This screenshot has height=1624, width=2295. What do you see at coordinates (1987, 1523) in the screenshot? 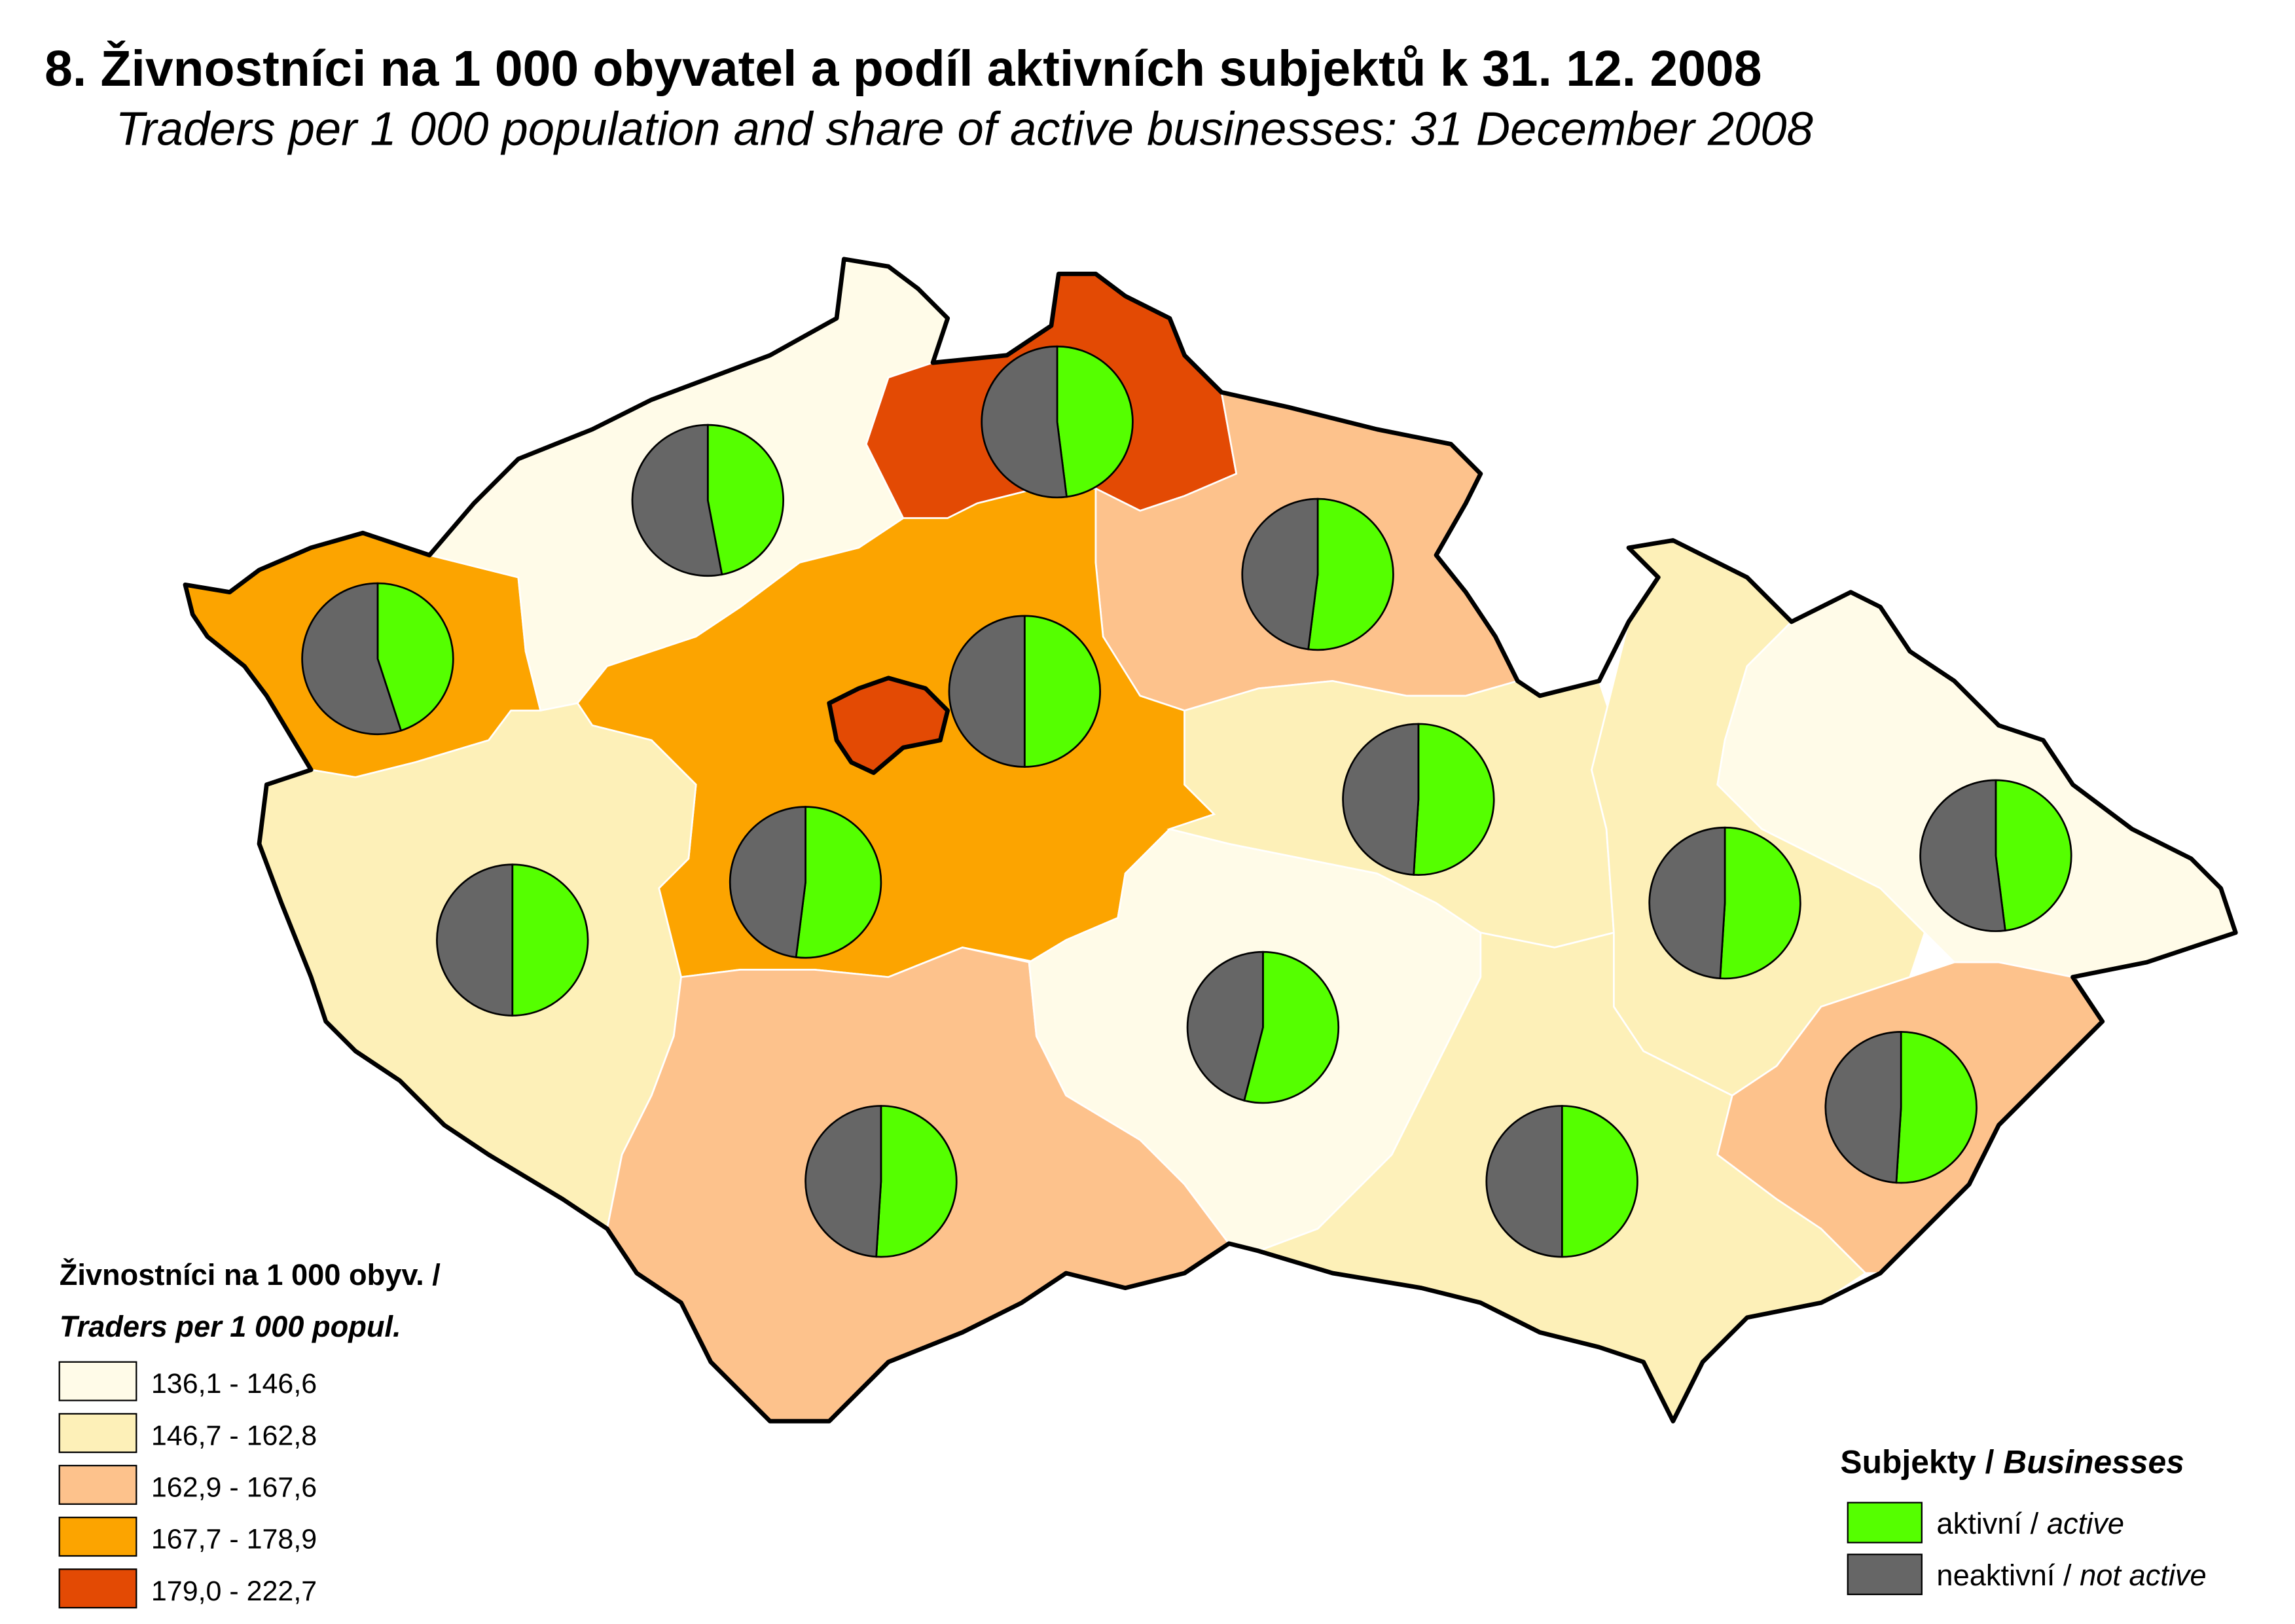
I see `pie-legend-label-cz: aktivní /` at bounding box center [1987, 1523].